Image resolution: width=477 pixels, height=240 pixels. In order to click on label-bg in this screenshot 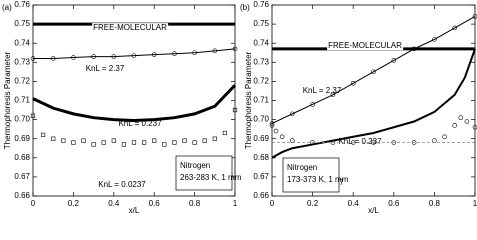, I will do `click(130, 28)`.